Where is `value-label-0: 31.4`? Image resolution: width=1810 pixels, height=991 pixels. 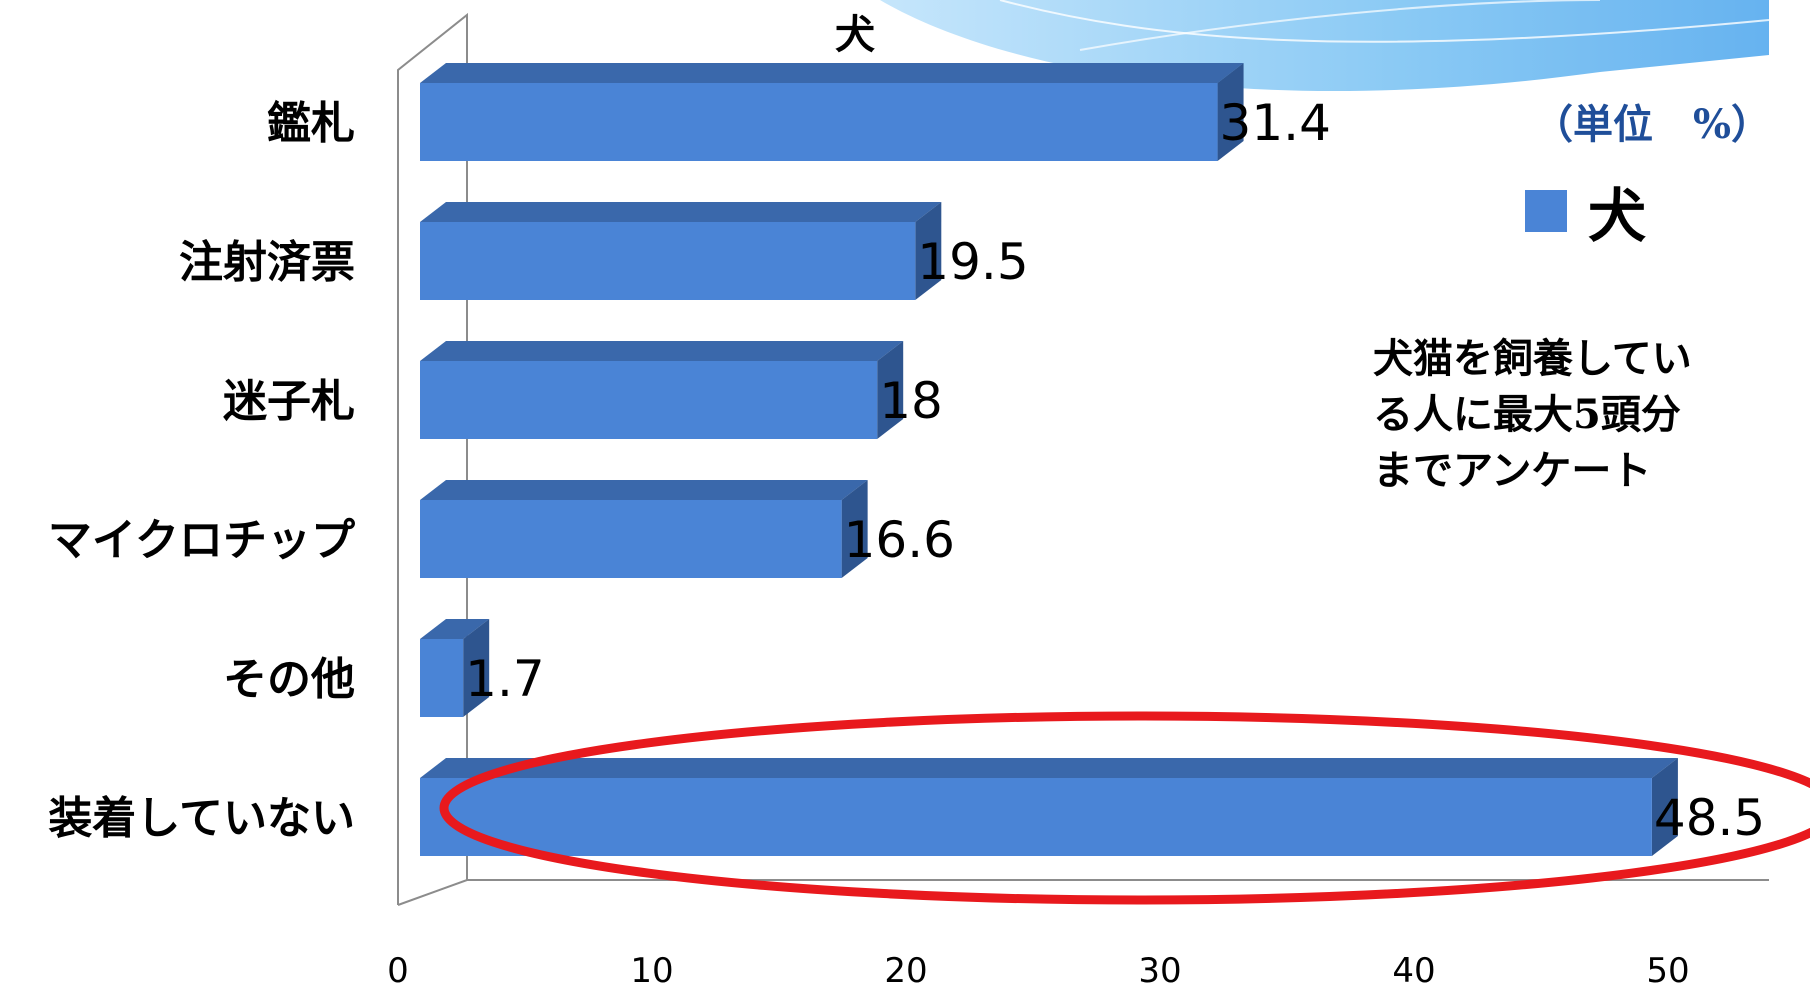
value-label-0: 31.4 is located at coordinates (1275, 123).